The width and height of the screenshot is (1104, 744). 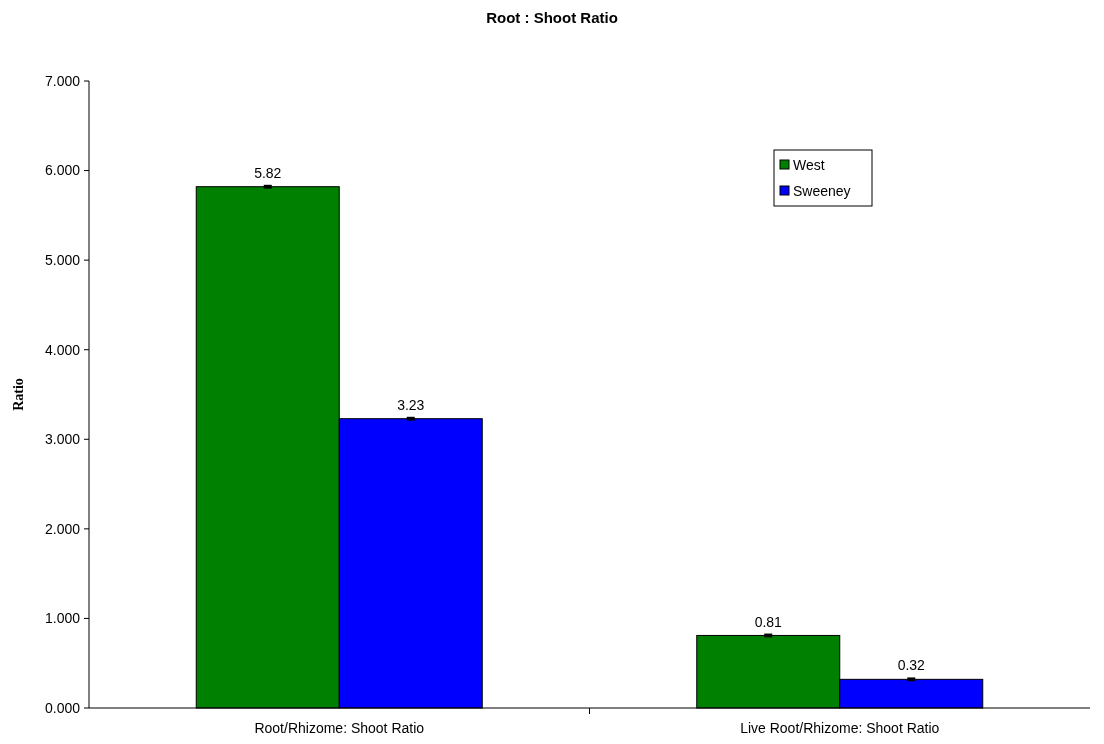 I want to click on y-tick-label: 4.000, so click(x=62, y=349).